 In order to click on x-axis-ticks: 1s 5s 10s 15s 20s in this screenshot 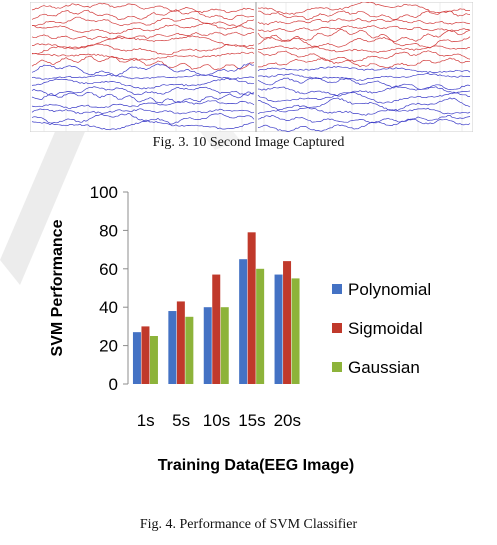, I will do `click(219, 420)`.